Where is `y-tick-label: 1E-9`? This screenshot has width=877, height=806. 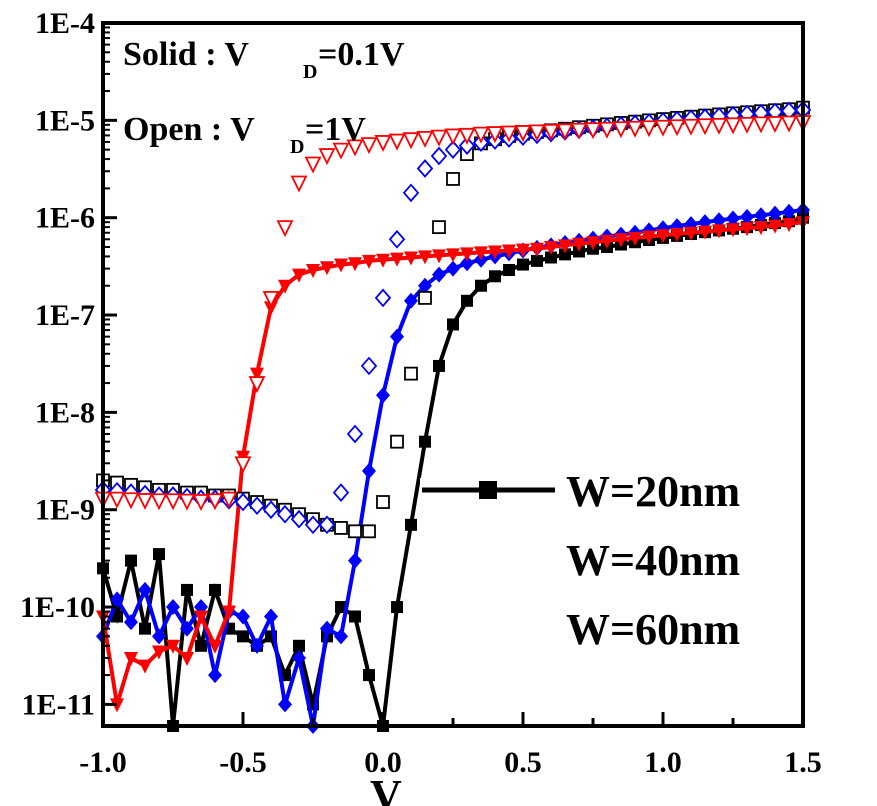 y-tick-label: 1E-9 is located at coordinates (65, 510).